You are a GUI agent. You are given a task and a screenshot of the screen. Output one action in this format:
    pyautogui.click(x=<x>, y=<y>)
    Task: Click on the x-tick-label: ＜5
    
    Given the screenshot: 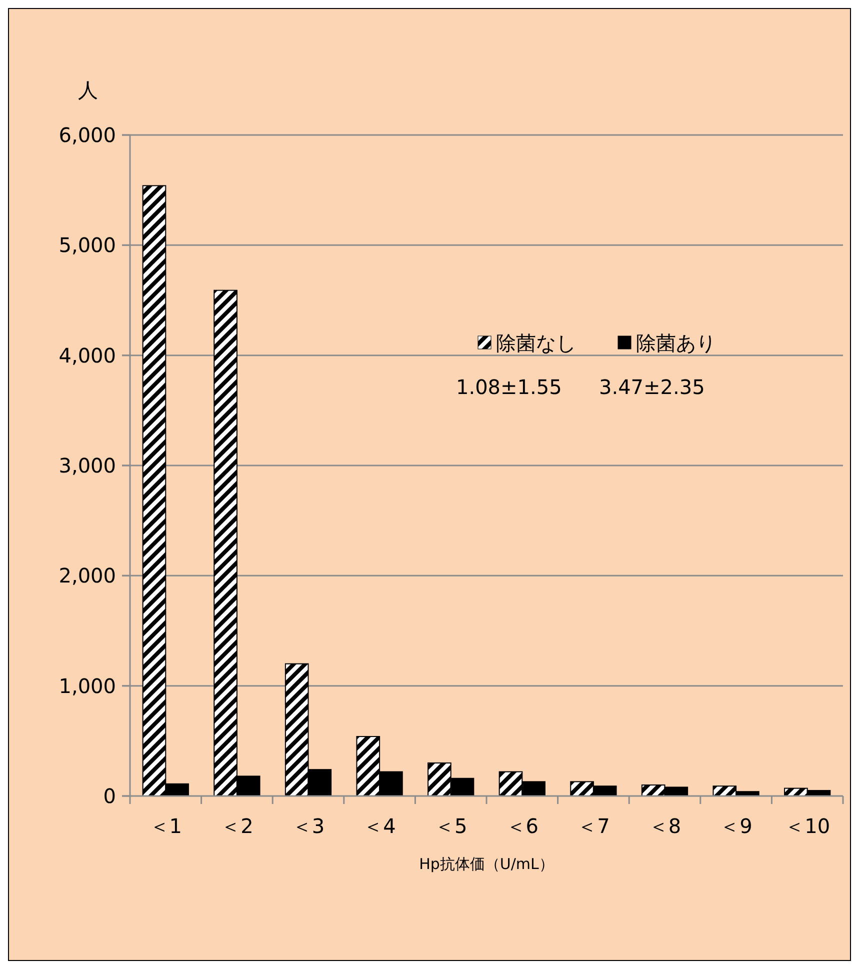 What is the action you would take?
    pyautogui.click(x=451, y=826)
    